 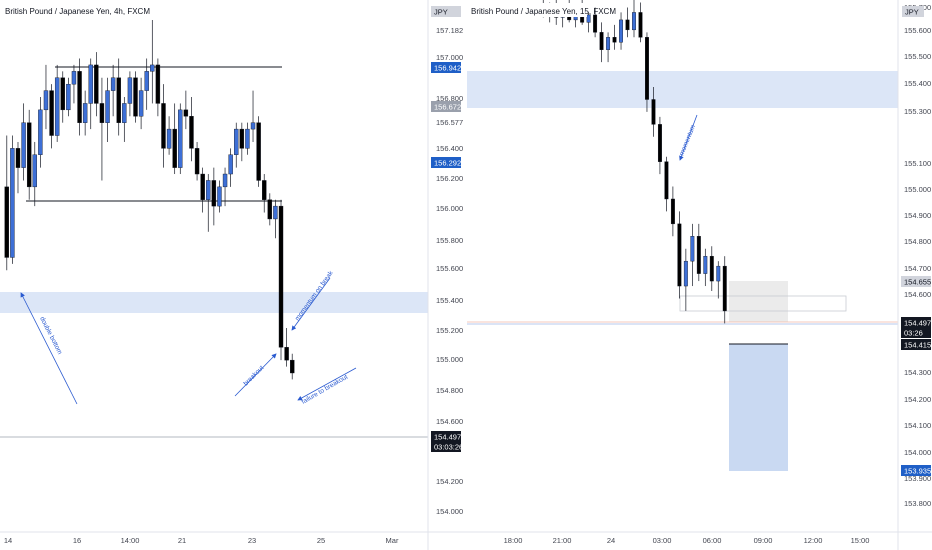 I want to click on y-tick-label: 155.100, so click(x=917, y=163).